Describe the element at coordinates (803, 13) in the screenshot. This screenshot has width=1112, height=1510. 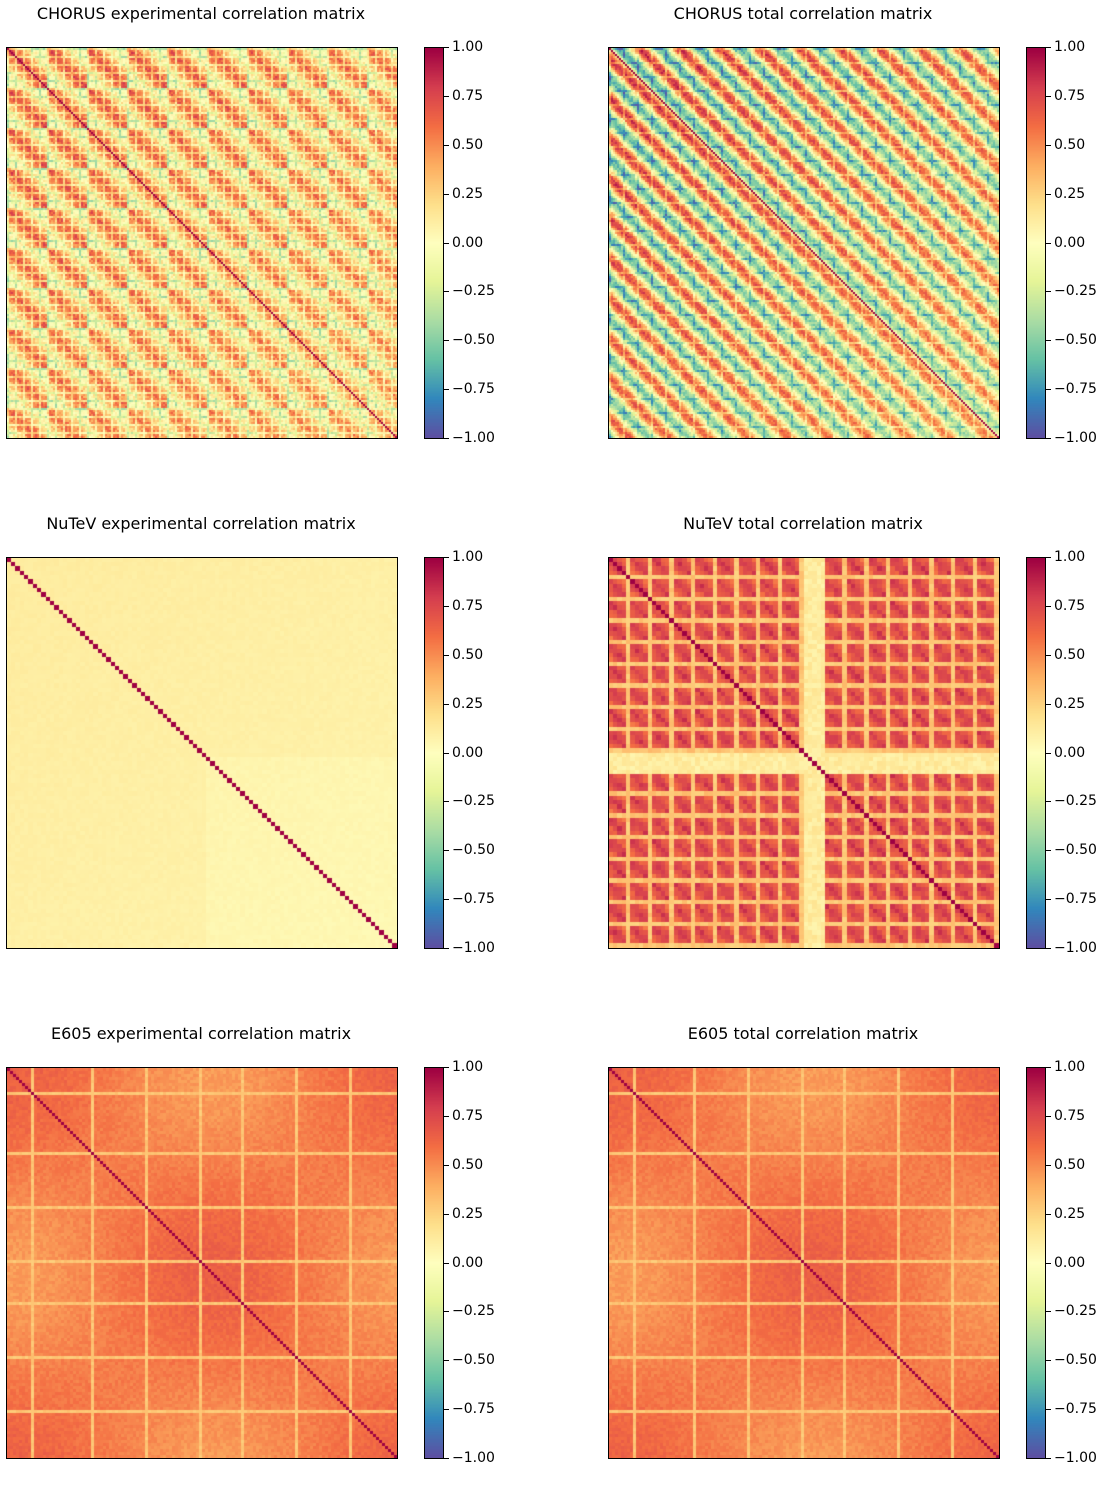
I see `chart-title: CHORUS total correlation matrix` at that location.